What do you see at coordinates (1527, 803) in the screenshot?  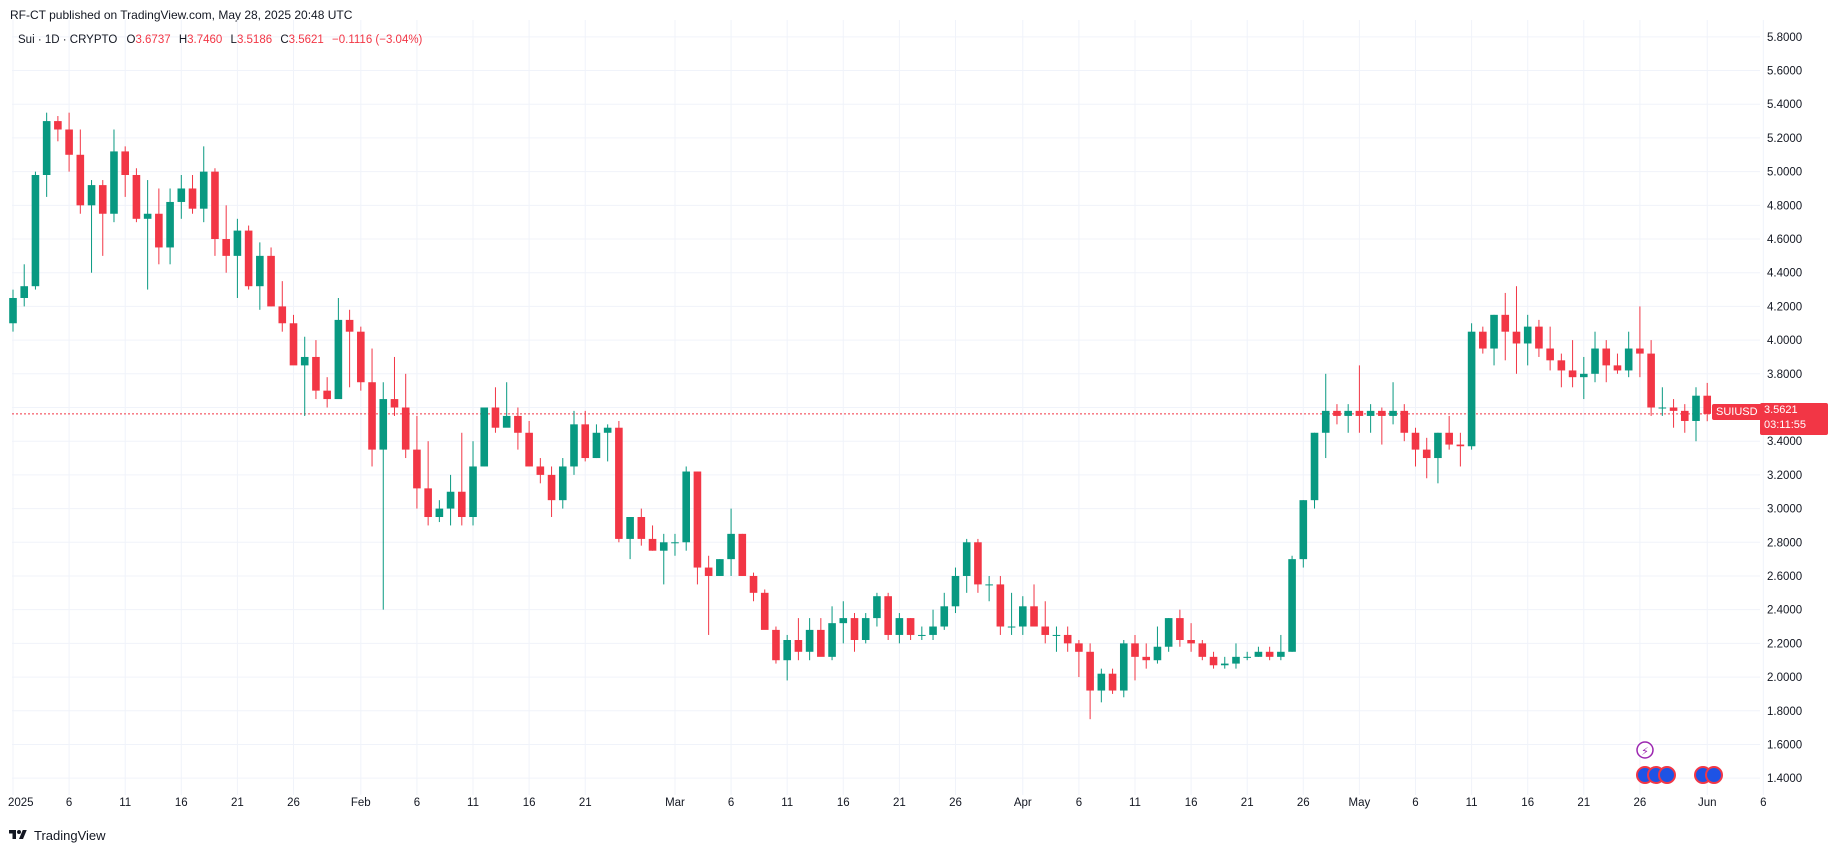 I see `x-tick-label: 16` at bounding box center [1527, 803].